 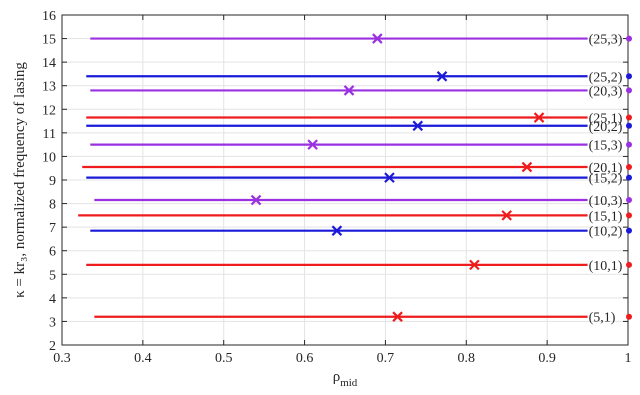 What do you see at coordinates (606, 146) in the screenshot?
I see `series-label: (15,3)` at bounding box center [606, 146].